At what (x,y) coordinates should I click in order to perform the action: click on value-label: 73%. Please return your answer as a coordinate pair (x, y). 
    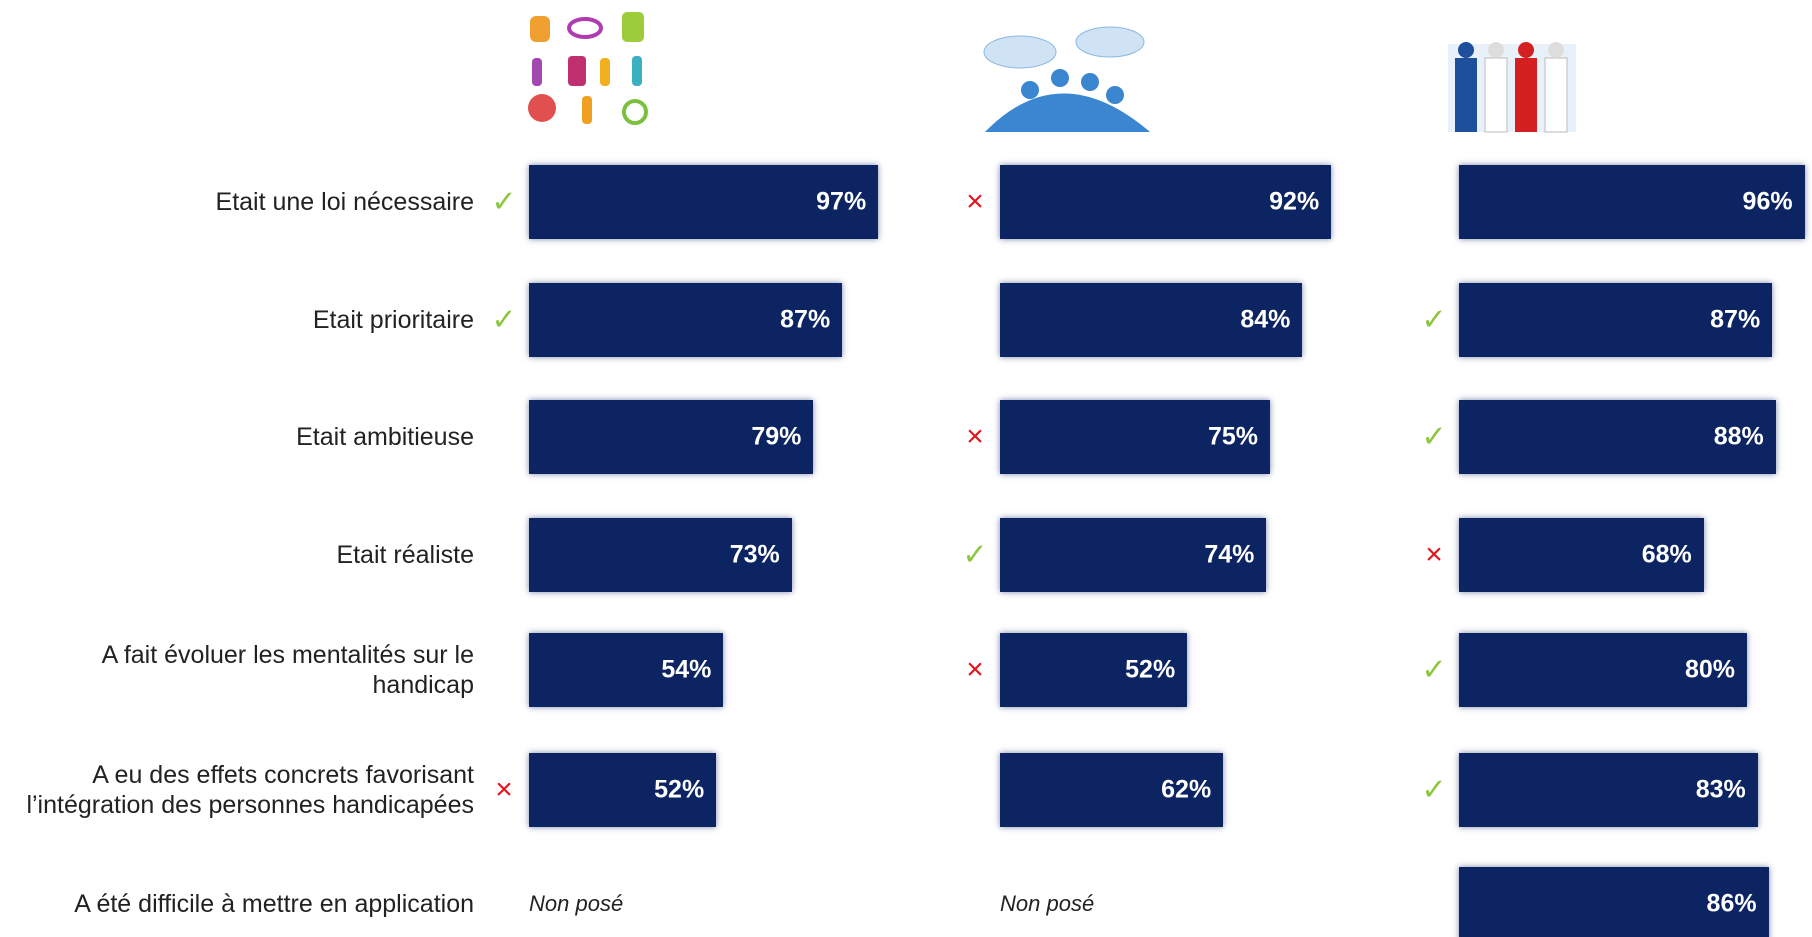
    Looking at the image, I should click on (754, 554).